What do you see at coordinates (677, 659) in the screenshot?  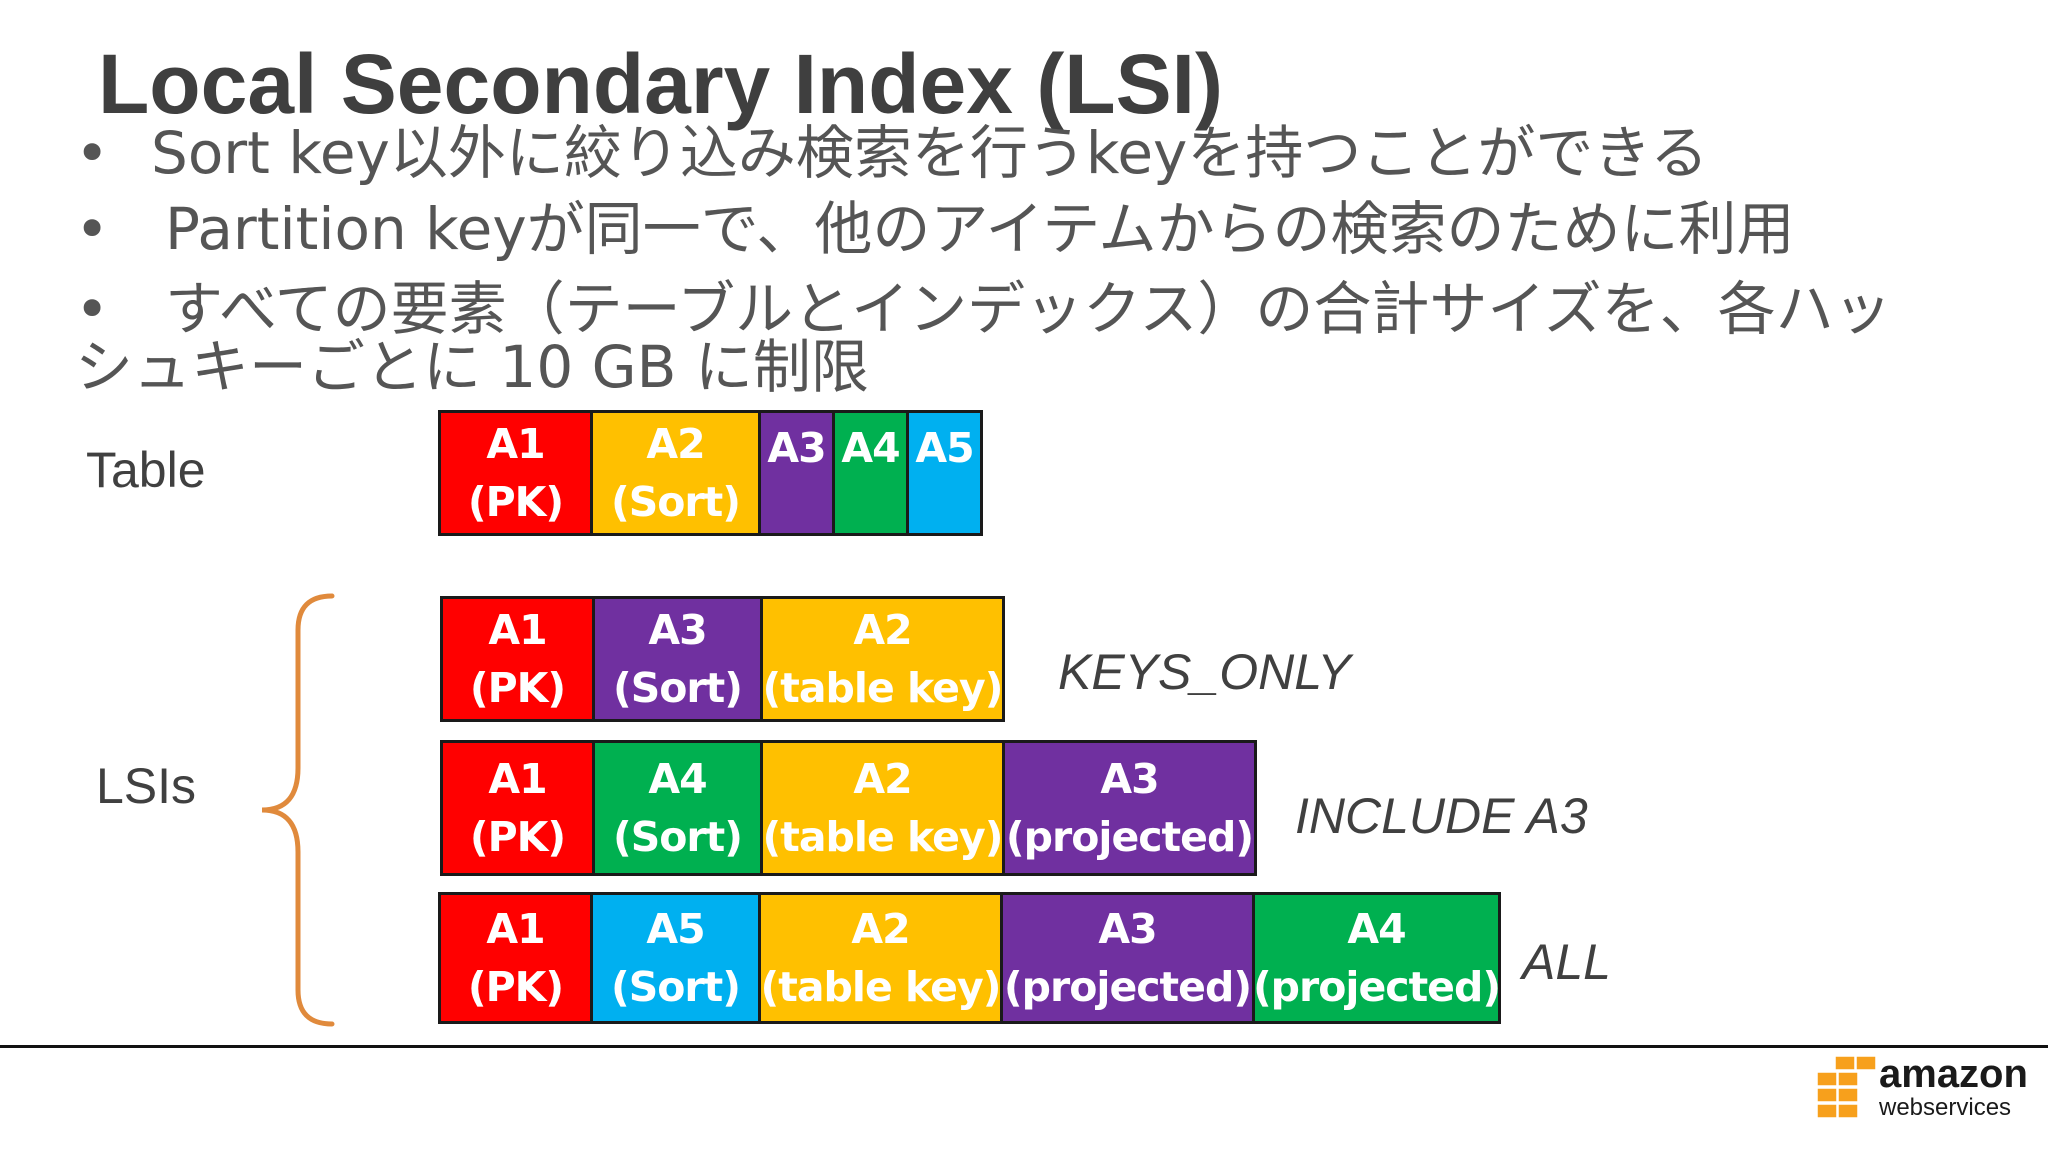 I see `key-cell-a3: A3 (Sort)` at bounding box center [677, 659].